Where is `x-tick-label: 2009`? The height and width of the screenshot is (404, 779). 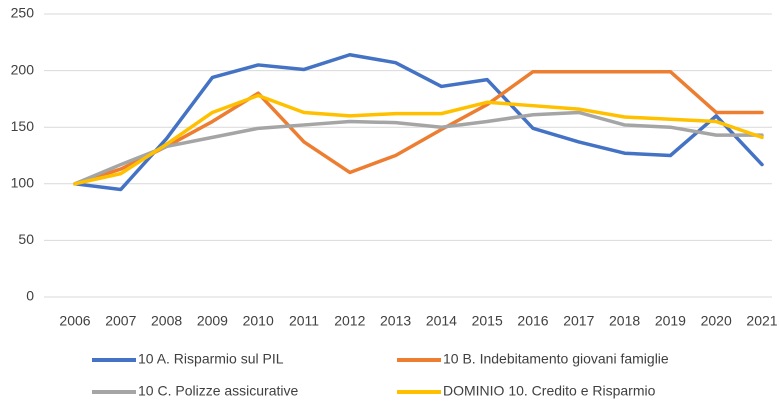
x-tick-label: 2009 is located at coordinates (212, 321).